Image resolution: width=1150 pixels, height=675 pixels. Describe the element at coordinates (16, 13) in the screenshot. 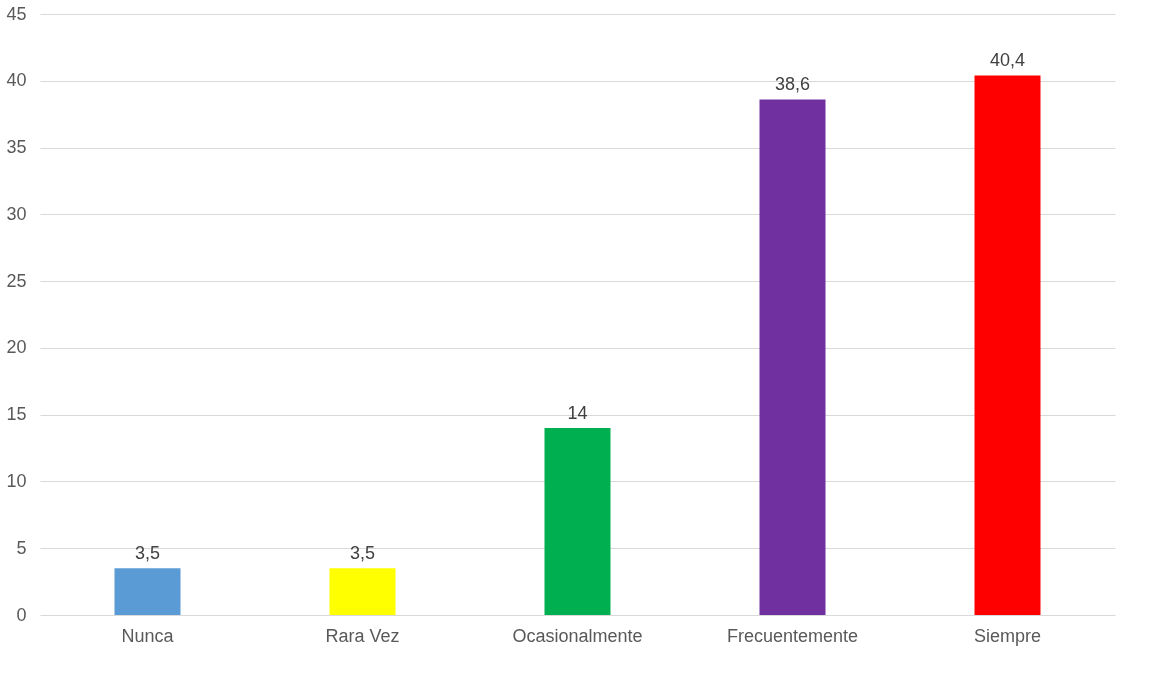

I see `y-tick-label: 45` at that location.